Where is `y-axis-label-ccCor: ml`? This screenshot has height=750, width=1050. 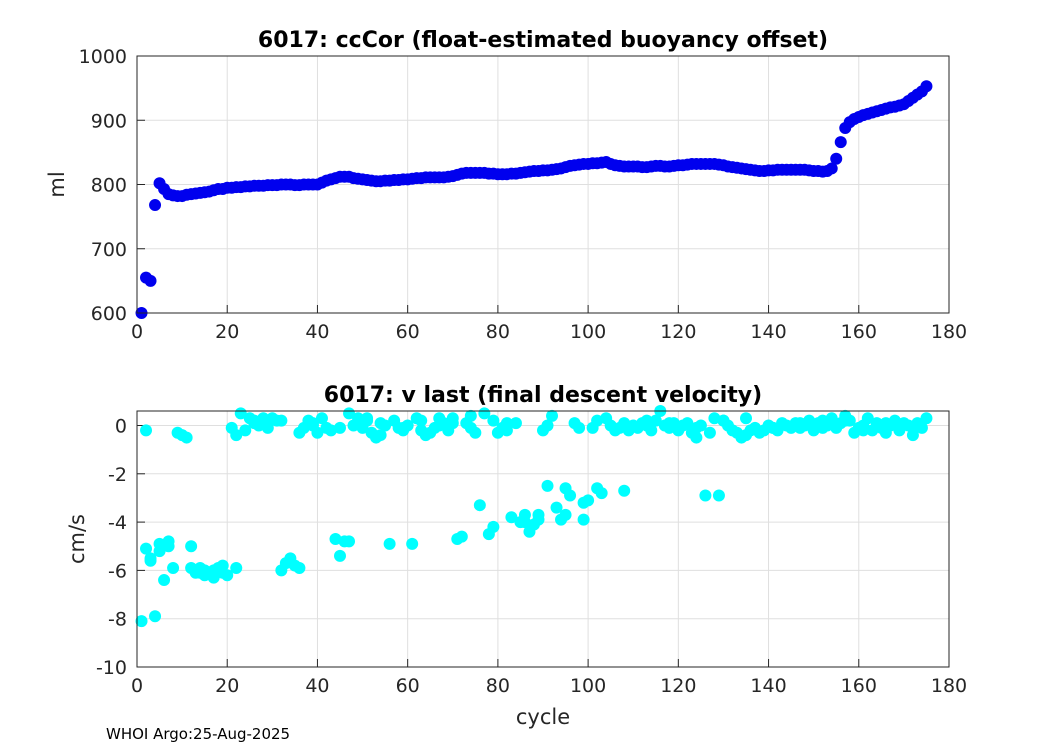 y-axis-label-ccCor: ml is located at coordinates (57, 184).